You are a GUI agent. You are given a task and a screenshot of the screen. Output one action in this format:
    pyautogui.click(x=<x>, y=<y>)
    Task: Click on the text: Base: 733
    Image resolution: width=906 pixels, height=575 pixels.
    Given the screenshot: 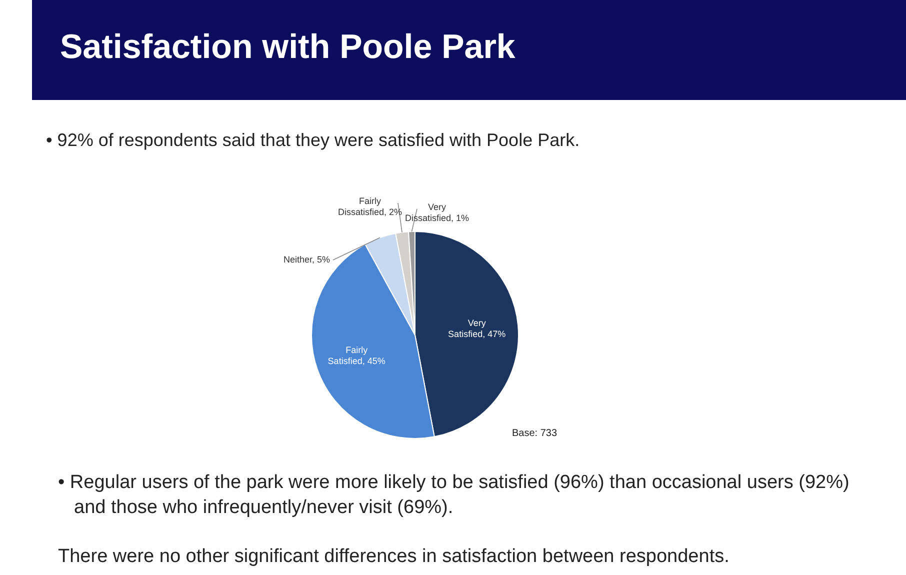 What is the action you would take?
    pyautogui.click(x=535, y=433)
    